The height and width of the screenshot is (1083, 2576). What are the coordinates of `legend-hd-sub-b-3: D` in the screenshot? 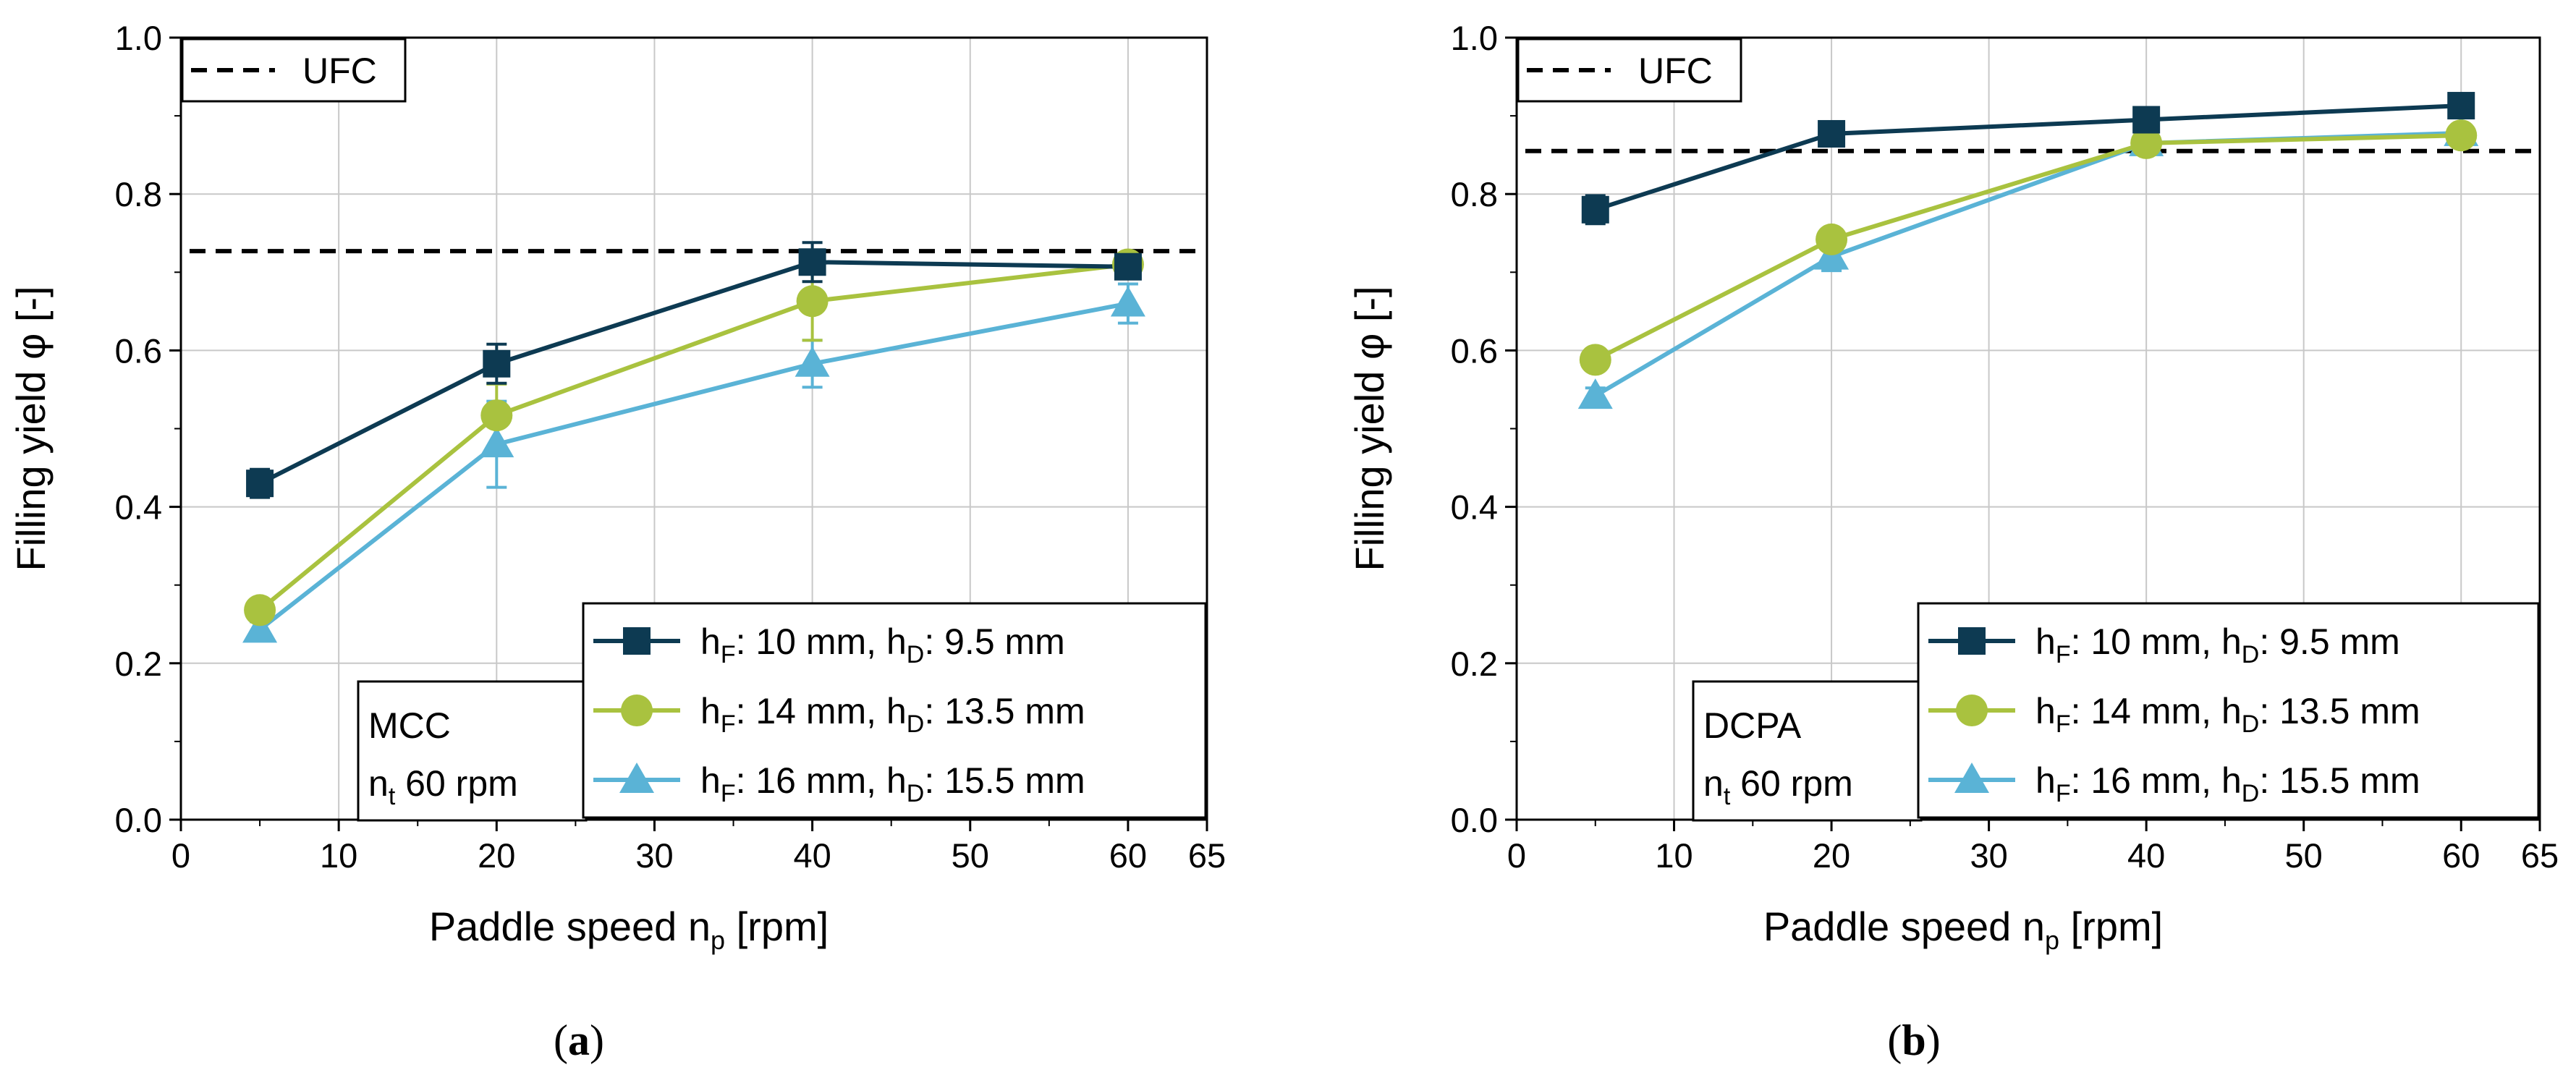 It's located at (2251, 793).